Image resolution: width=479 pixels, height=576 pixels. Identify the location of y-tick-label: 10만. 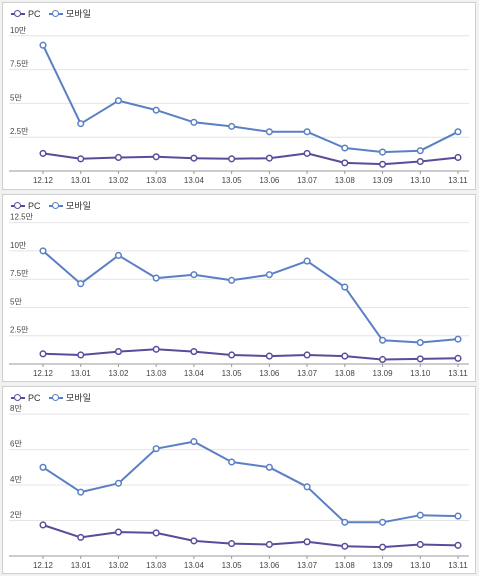
(18, 245).